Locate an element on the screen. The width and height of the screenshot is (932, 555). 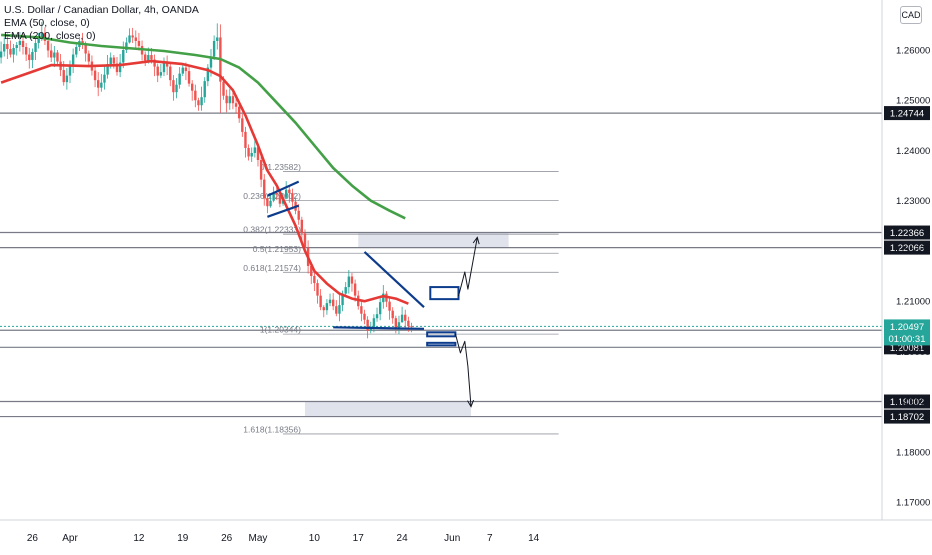
fib-level-label: 0.618(1.21574) is located at coordinates (272, 268).